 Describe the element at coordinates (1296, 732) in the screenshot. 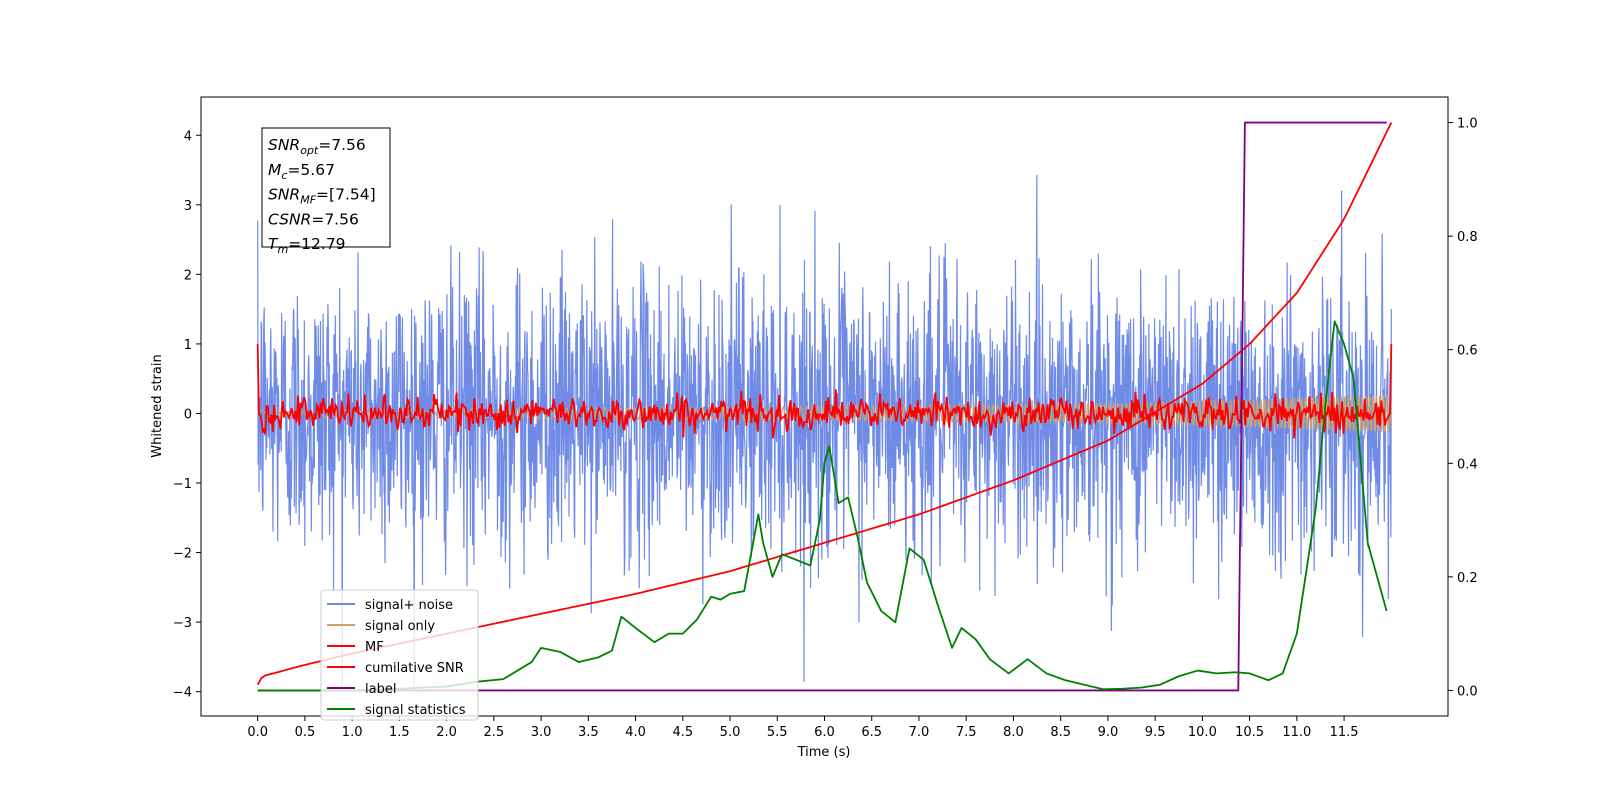

I see `x-tick-label: 11.0` at that location.